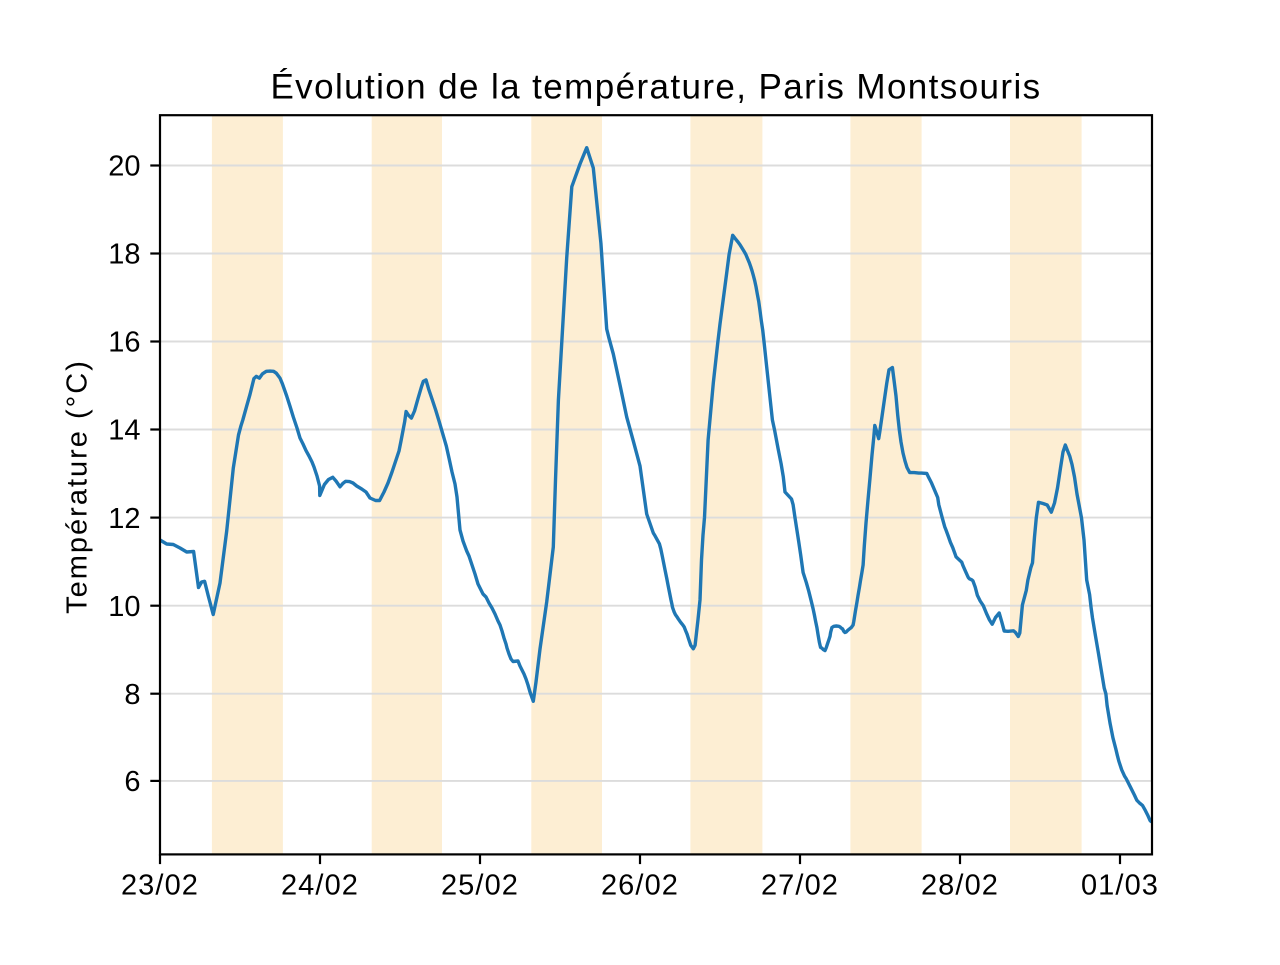 This screenshot has width=1280, height=965. Describe the element at coordinates (640, 885) in the screenshot. I see `svg-text: 26/02` at that location.